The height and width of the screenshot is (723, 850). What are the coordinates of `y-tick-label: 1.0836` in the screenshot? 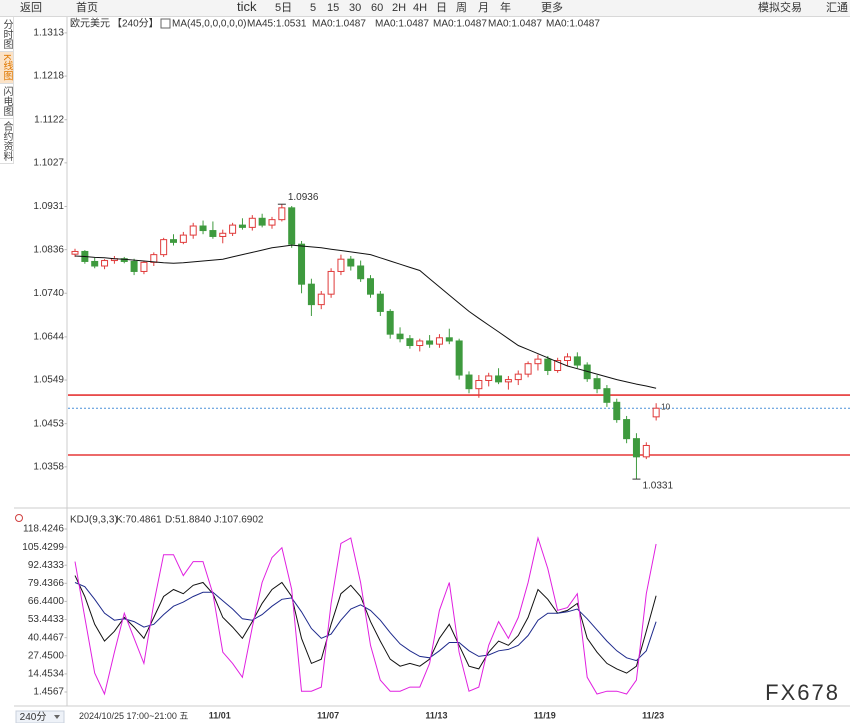 It's located at (48, 249).